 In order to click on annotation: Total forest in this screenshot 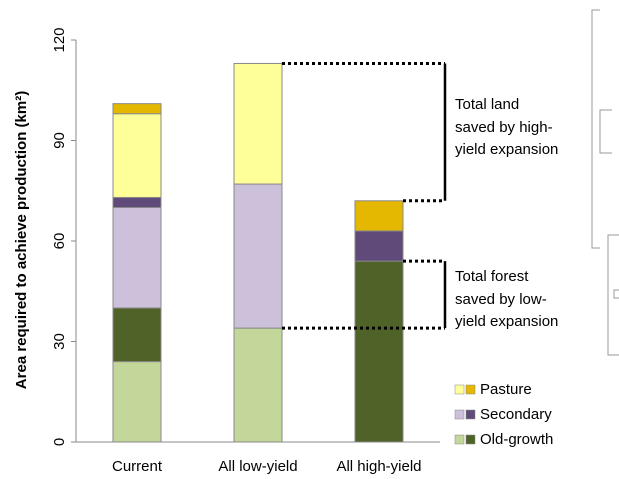, I will do `click(492, 276)`.